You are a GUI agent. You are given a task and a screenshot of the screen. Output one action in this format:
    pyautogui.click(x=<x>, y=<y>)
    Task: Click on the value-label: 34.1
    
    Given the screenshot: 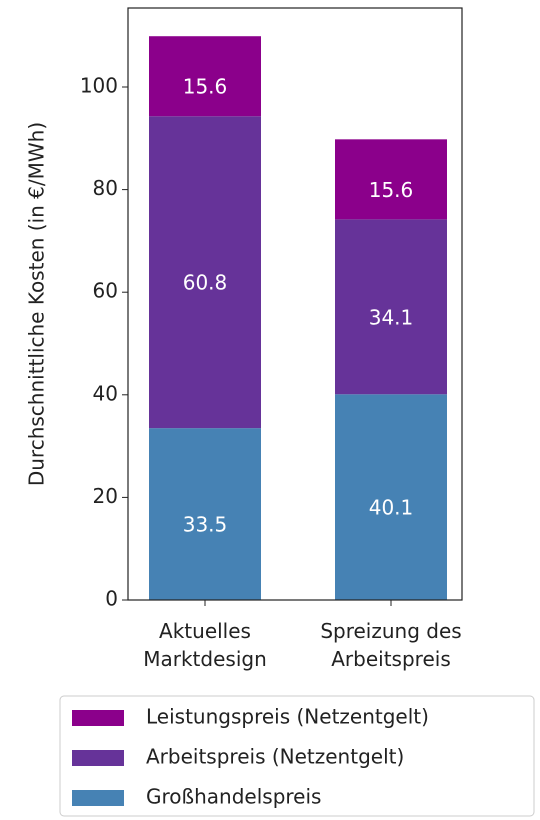 What is the action you would take?
    pyautogui.click(x=391, y=317)
    